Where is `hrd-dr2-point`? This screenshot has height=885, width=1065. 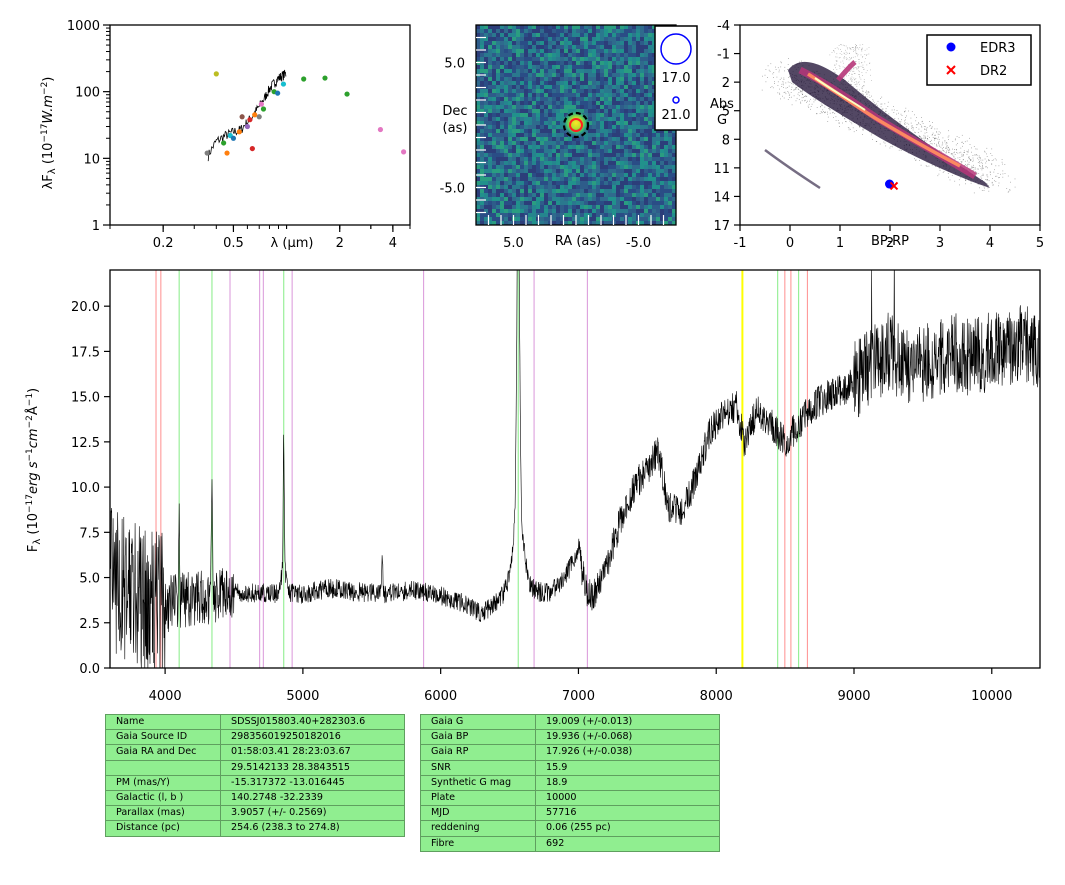
hrd-dr2-point is located at coordinates (894, 186).